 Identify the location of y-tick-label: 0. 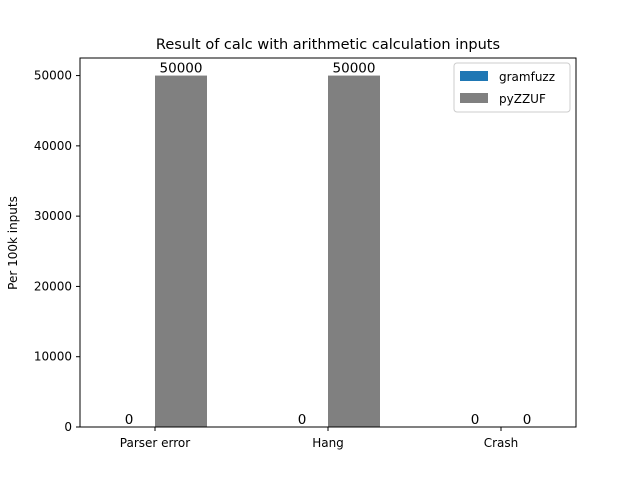
(68, 427).